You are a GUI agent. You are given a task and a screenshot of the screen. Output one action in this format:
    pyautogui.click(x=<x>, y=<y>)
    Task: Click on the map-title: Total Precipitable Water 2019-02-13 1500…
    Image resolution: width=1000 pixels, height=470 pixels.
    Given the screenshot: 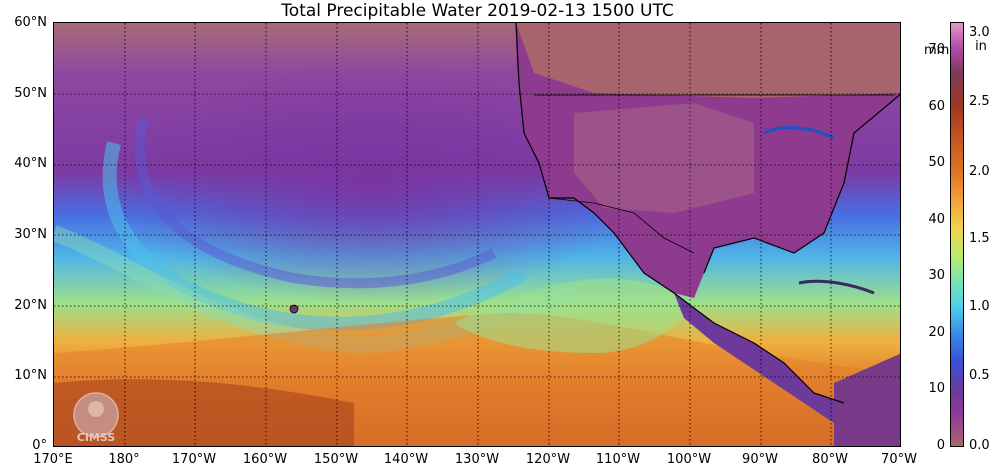 What is the action you would take?
    pyautogui.click(x=477, y=11)
    